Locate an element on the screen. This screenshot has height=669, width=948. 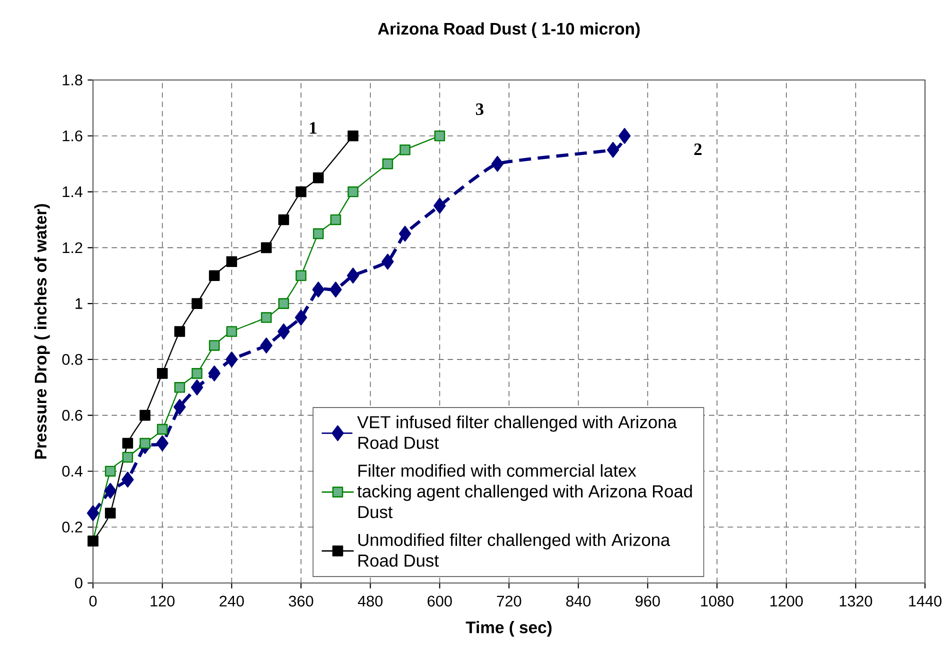
annotation: 3 is located at coordinates (480, 109).